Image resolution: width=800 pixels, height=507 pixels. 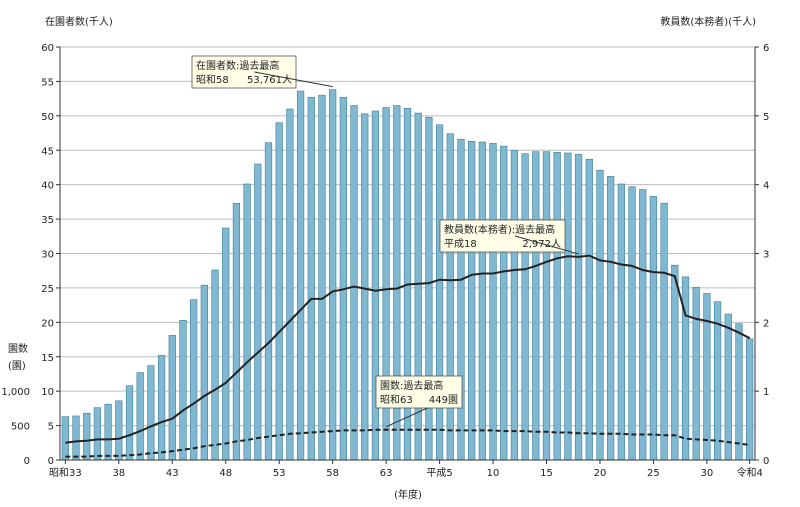 I want to click on right-tick-label: 5, so click(x=766, y=117).